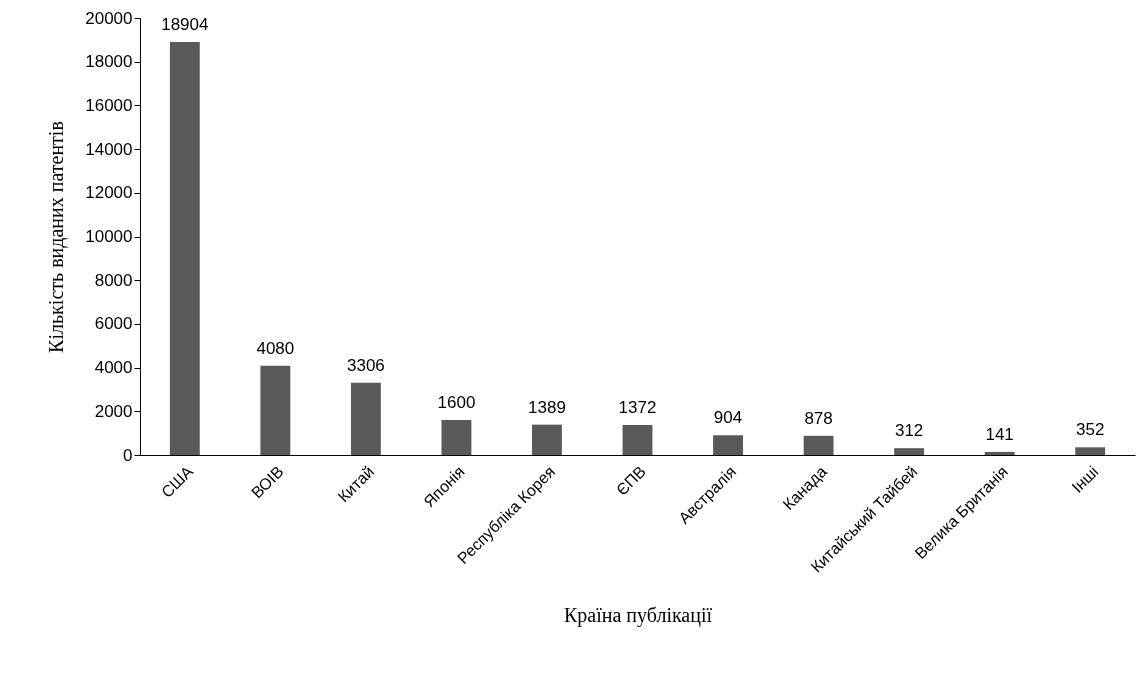 This screenshot has width=1142, height=679. What do you see at coordinates (365, 365) in the screenshot?
I see `data-label: 3306` at bounding box center [365, 365].